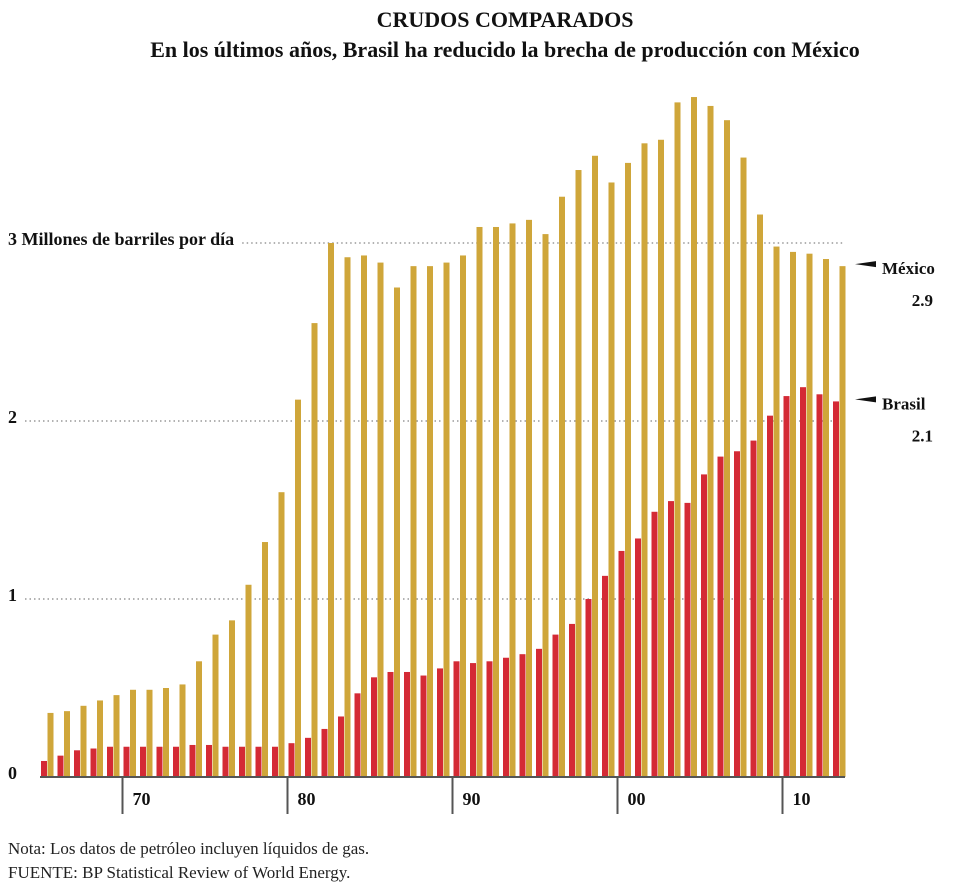  I want to click on x-tick-label: 90, so click(472, 799).